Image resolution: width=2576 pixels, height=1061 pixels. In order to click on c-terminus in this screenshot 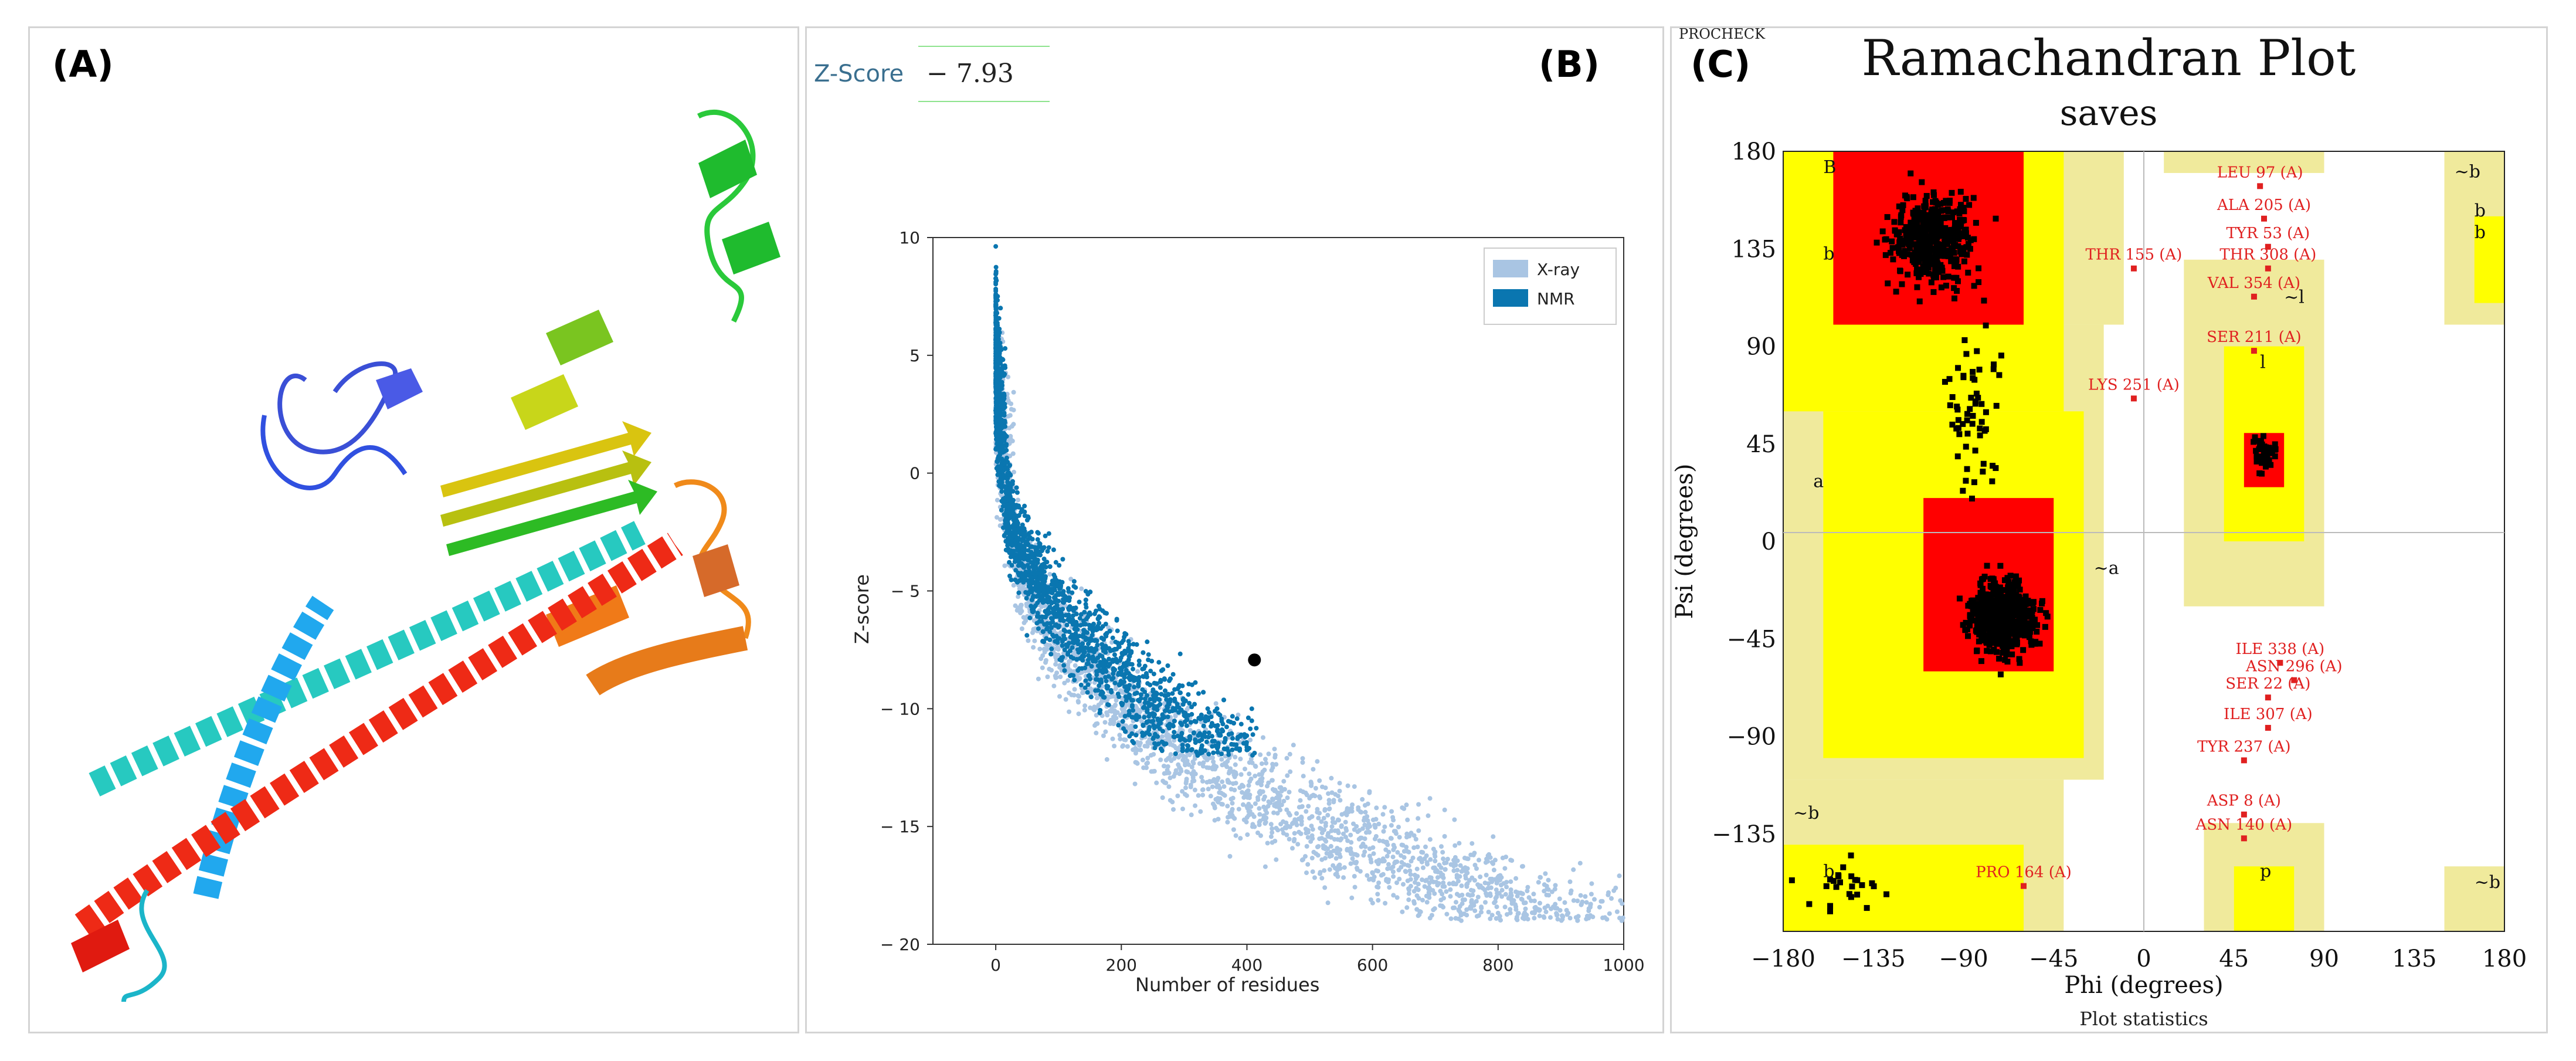, I will do `click(100, 946)`.